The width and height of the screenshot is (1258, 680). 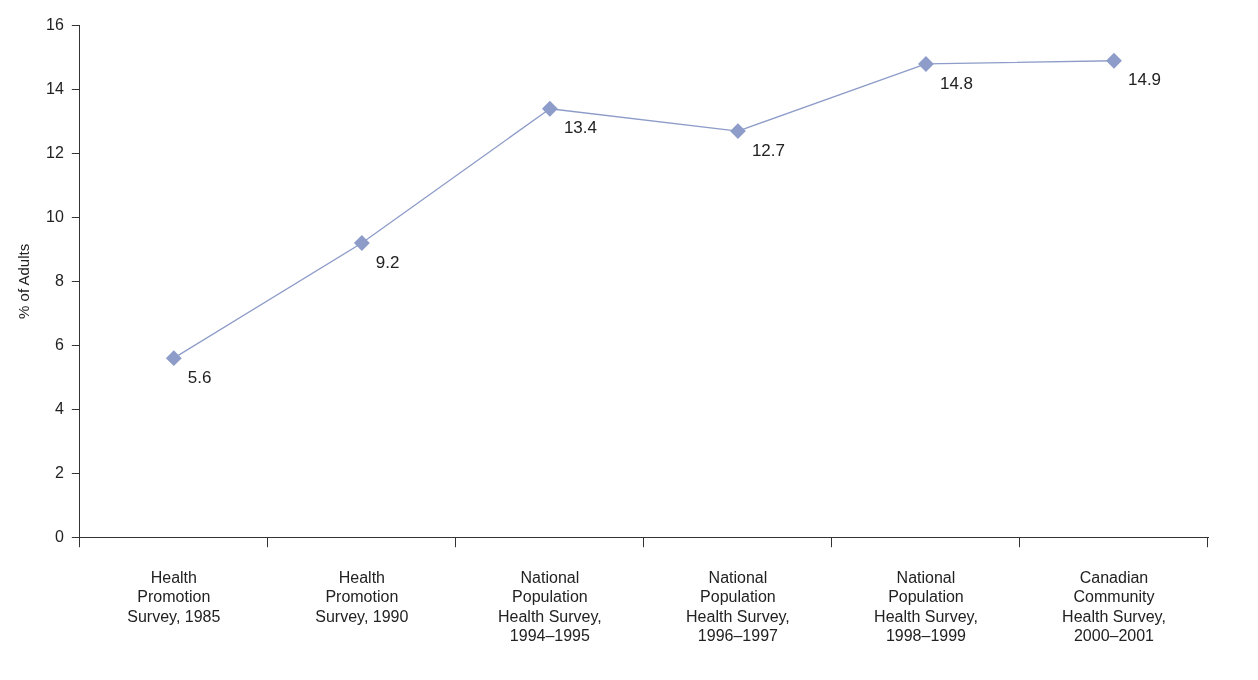 I want to click on x-tick-label: National Population Health Survey, 1996–1997, so click(x=738, y=606).